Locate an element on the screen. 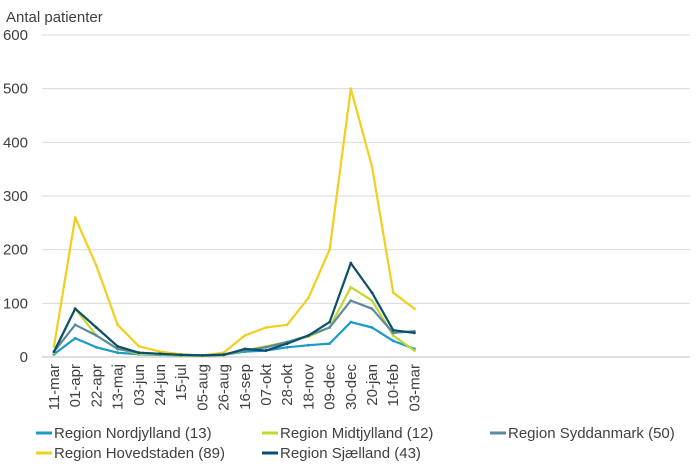 The height and width of the screenshot is (467, 700). x-tick-label: 15-jul is located at coordinates (181, 382).